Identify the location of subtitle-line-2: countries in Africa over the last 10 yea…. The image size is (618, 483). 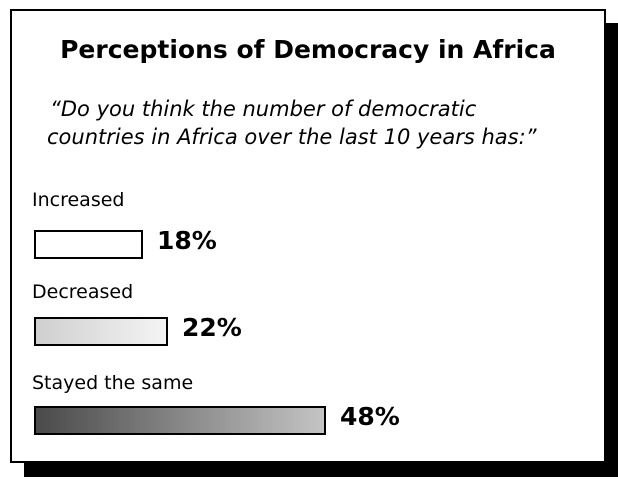
(292, 137).